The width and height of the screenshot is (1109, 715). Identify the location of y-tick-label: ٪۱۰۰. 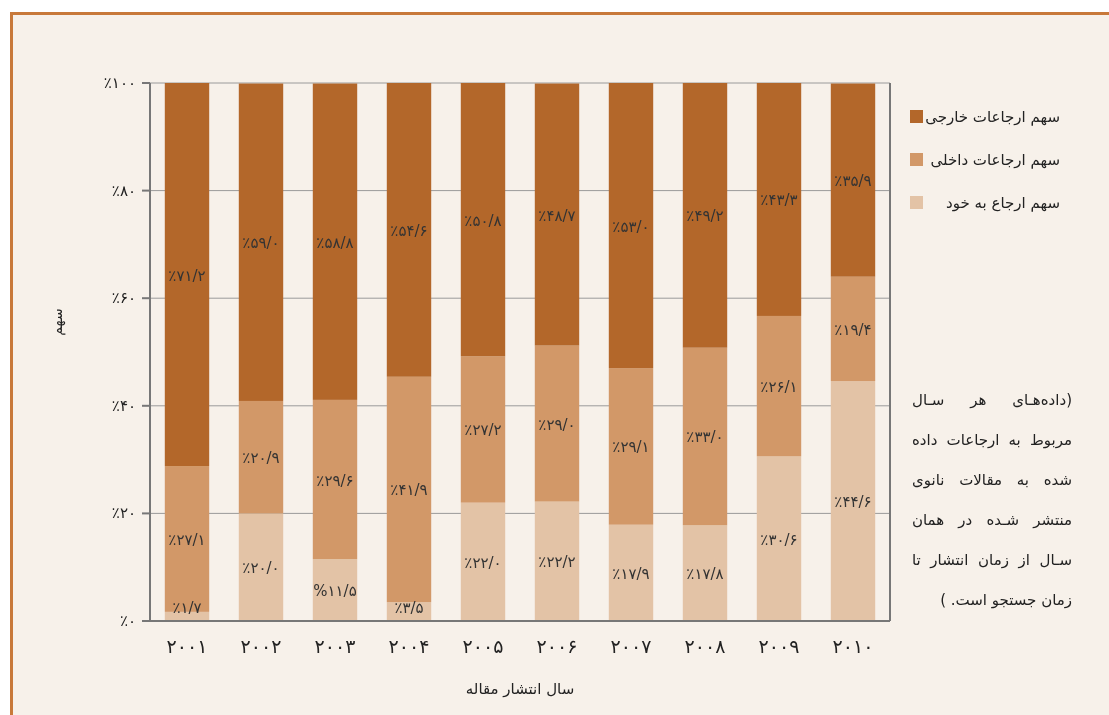
(119, 83).